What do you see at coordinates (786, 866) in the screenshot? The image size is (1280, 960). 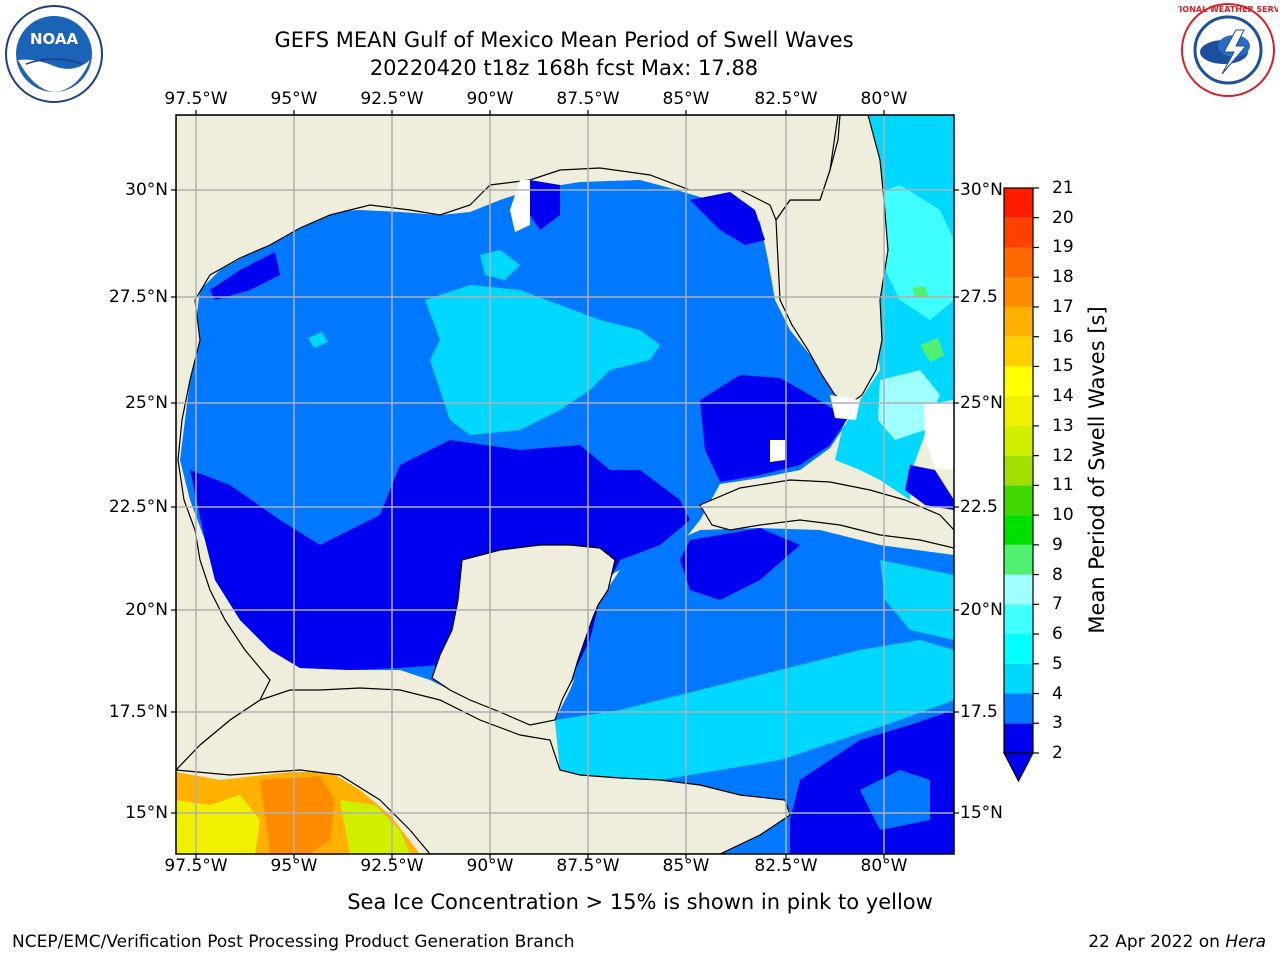 I see `lon-label-bottom: 82.5°W` at bounding box center [786, 866].